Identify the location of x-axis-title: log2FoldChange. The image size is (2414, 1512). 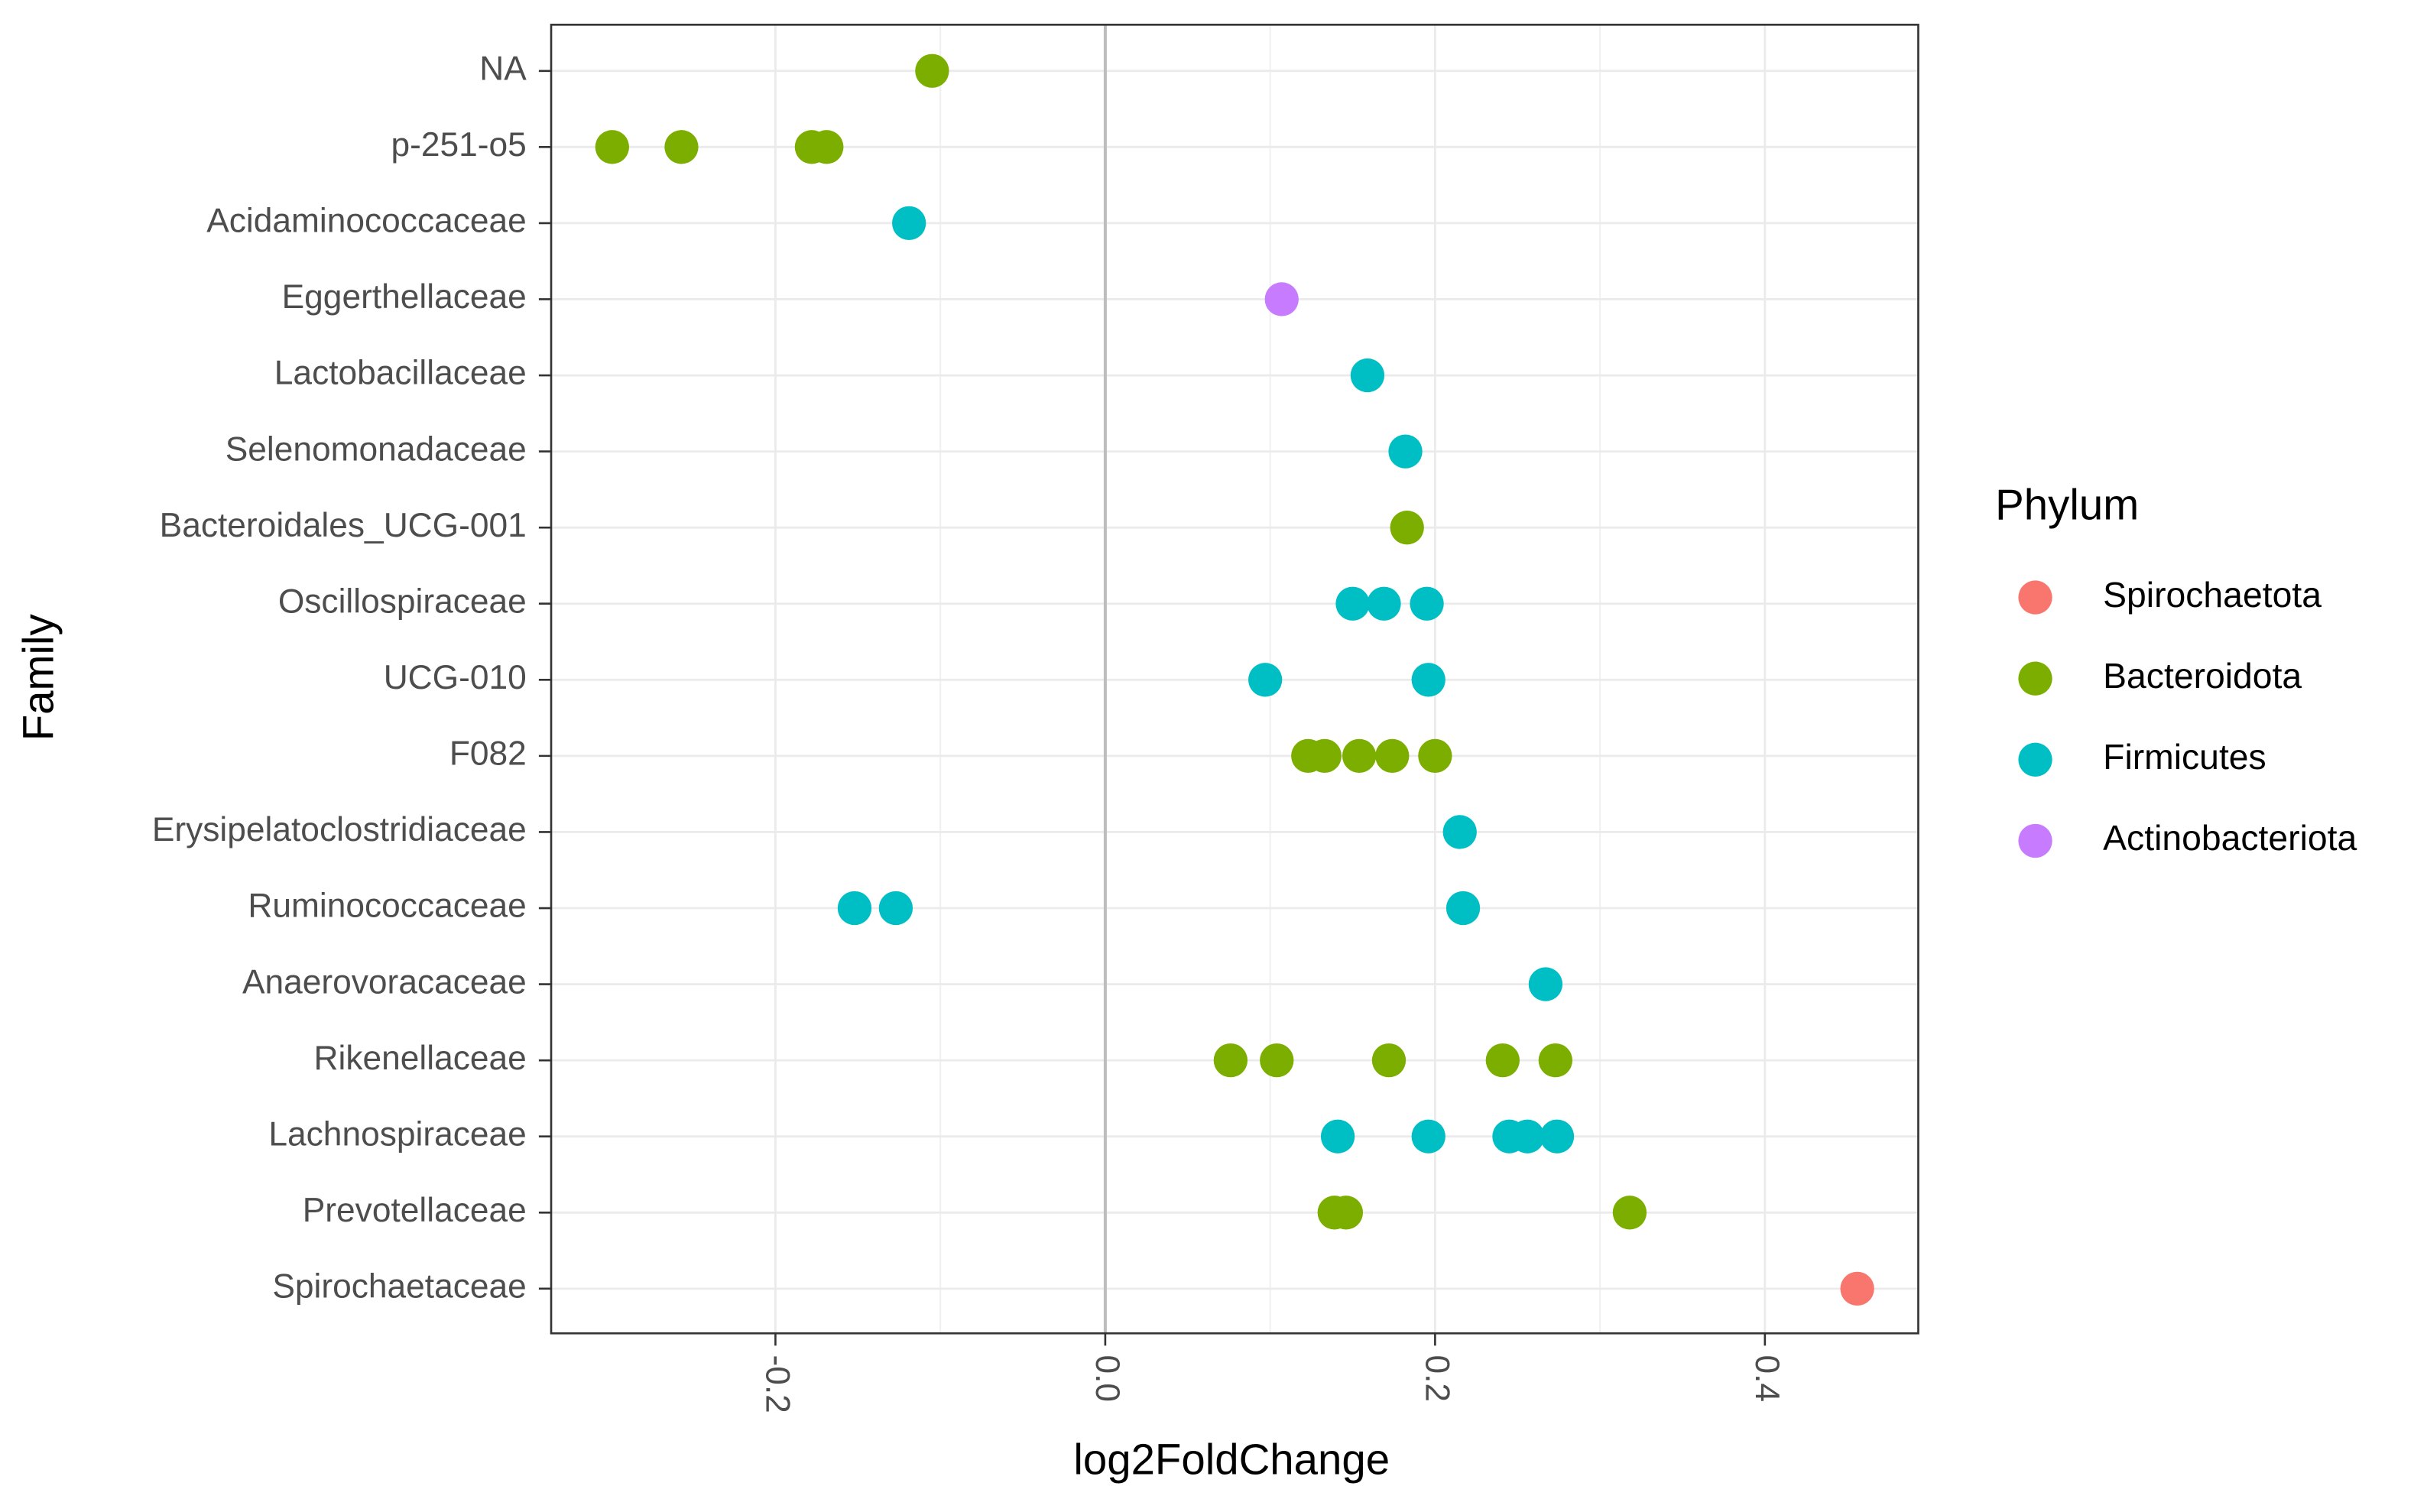
(1231, 1459).